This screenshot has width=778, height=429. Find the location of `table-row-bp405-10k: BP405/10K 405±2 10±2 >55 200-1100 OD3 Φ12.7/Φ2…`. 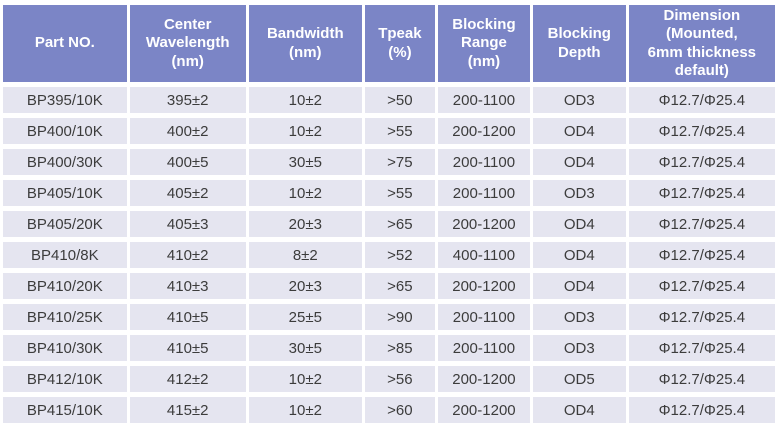

table-row-bp405-10k: BP405/10K 405±2 10±2 >55 200-1100 OD3 Φ12.7/Φ2… is located at coordinates (389, 193).